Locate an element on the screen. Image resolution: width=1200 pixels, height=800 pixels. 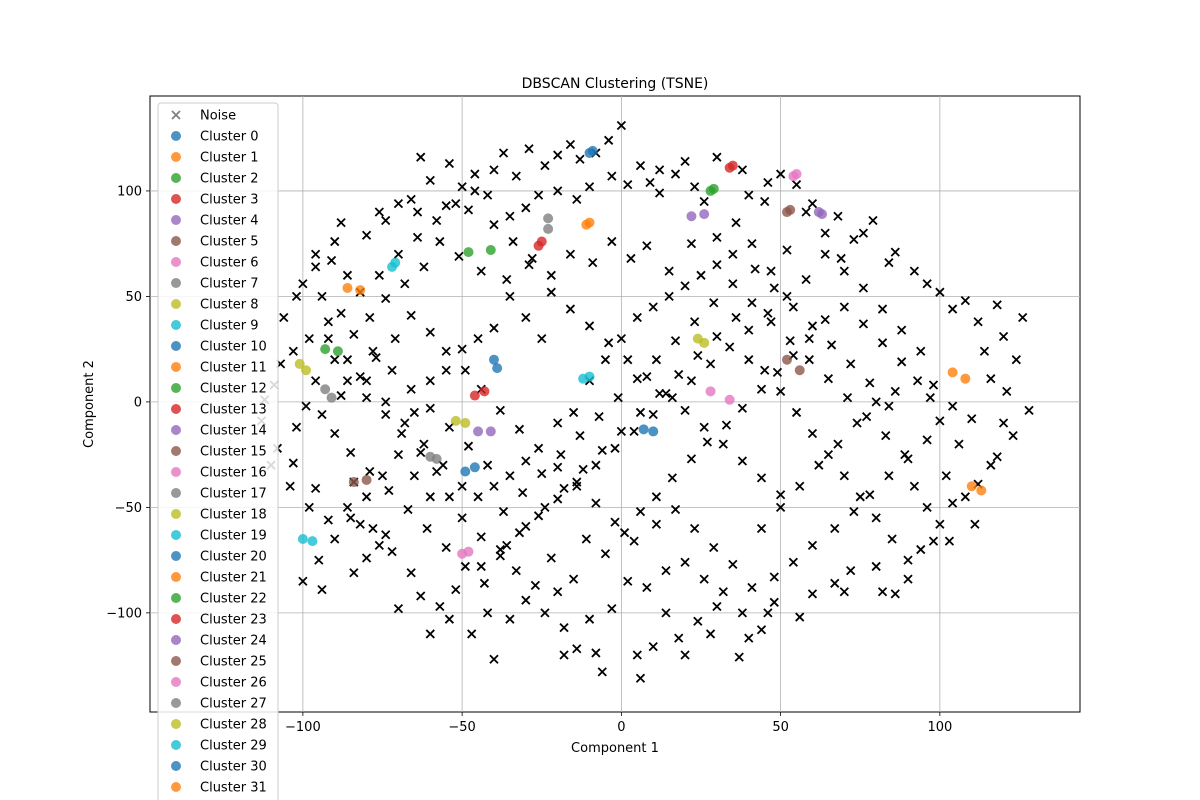
legend-label: Cluster 31 is located at coordinates (233, 788).